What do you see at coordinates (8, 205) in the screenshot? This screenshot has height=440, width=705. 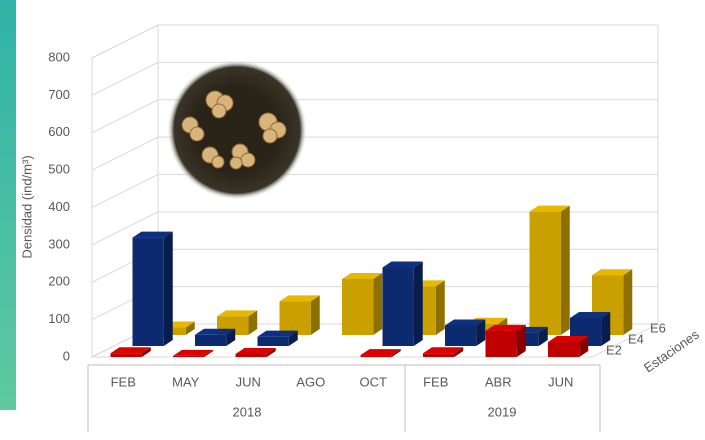 I see `side-band` at bounding box center [8, 205].